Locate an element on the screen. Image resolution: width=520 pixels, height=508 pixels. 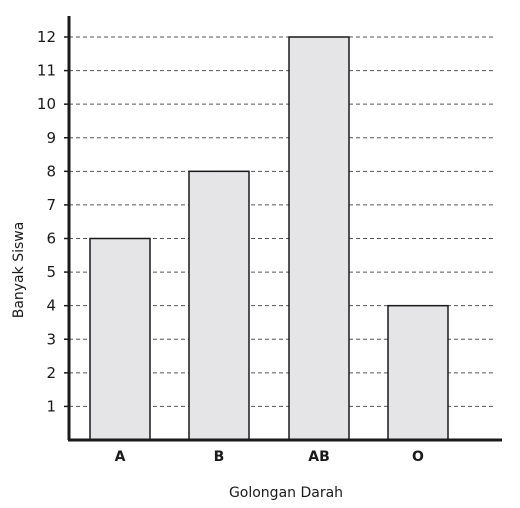
y-tick-label: 10 is located at coordinates (46, 104).